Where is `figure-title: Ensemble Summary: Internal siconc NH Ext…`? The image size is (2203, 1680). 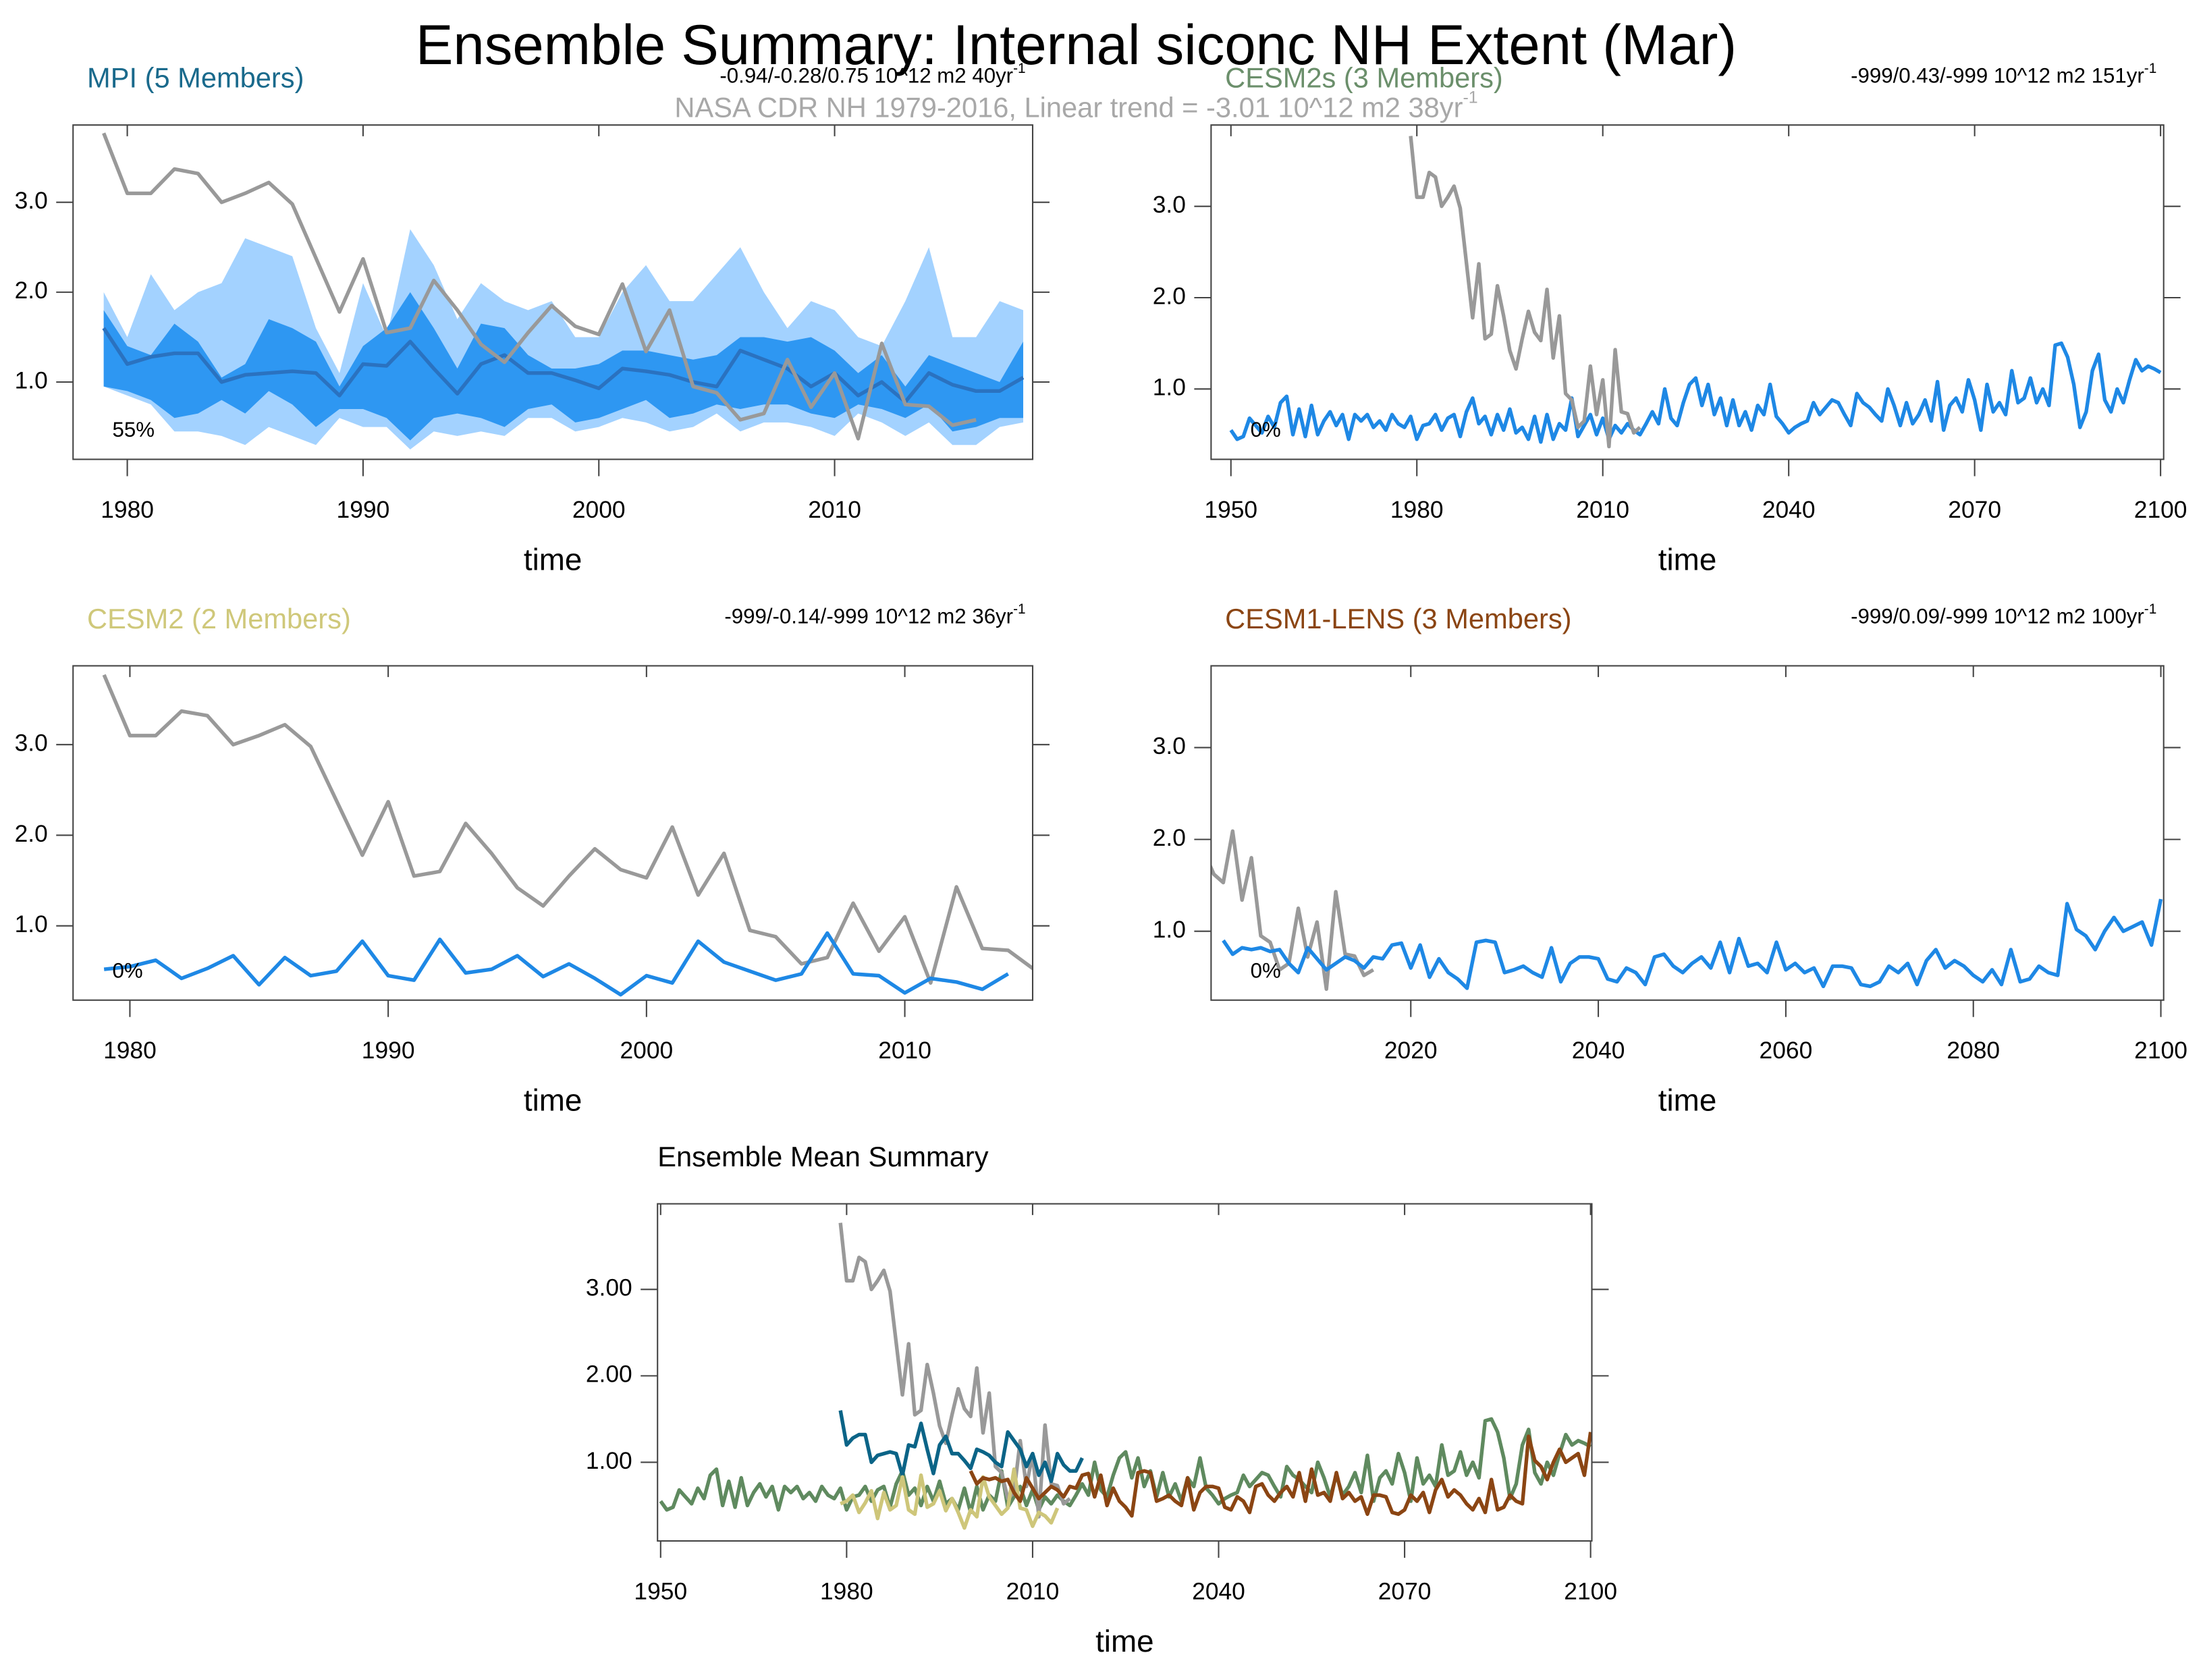
figure-title: Ensemble Summary: Internal siconc NH Ext… is located at coordinates (1076, 44).